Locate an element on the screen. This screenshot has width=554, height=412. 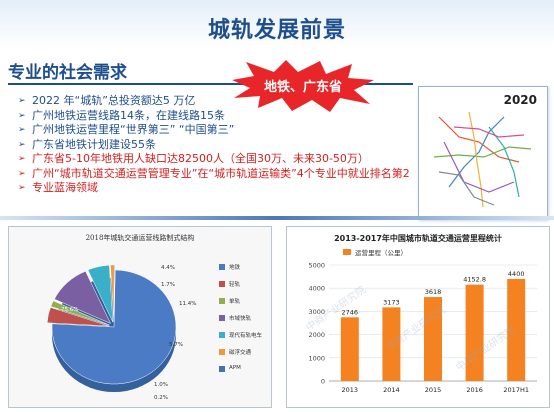
callout-label: 地铁、广东省 is located at coordinates (302, 87).